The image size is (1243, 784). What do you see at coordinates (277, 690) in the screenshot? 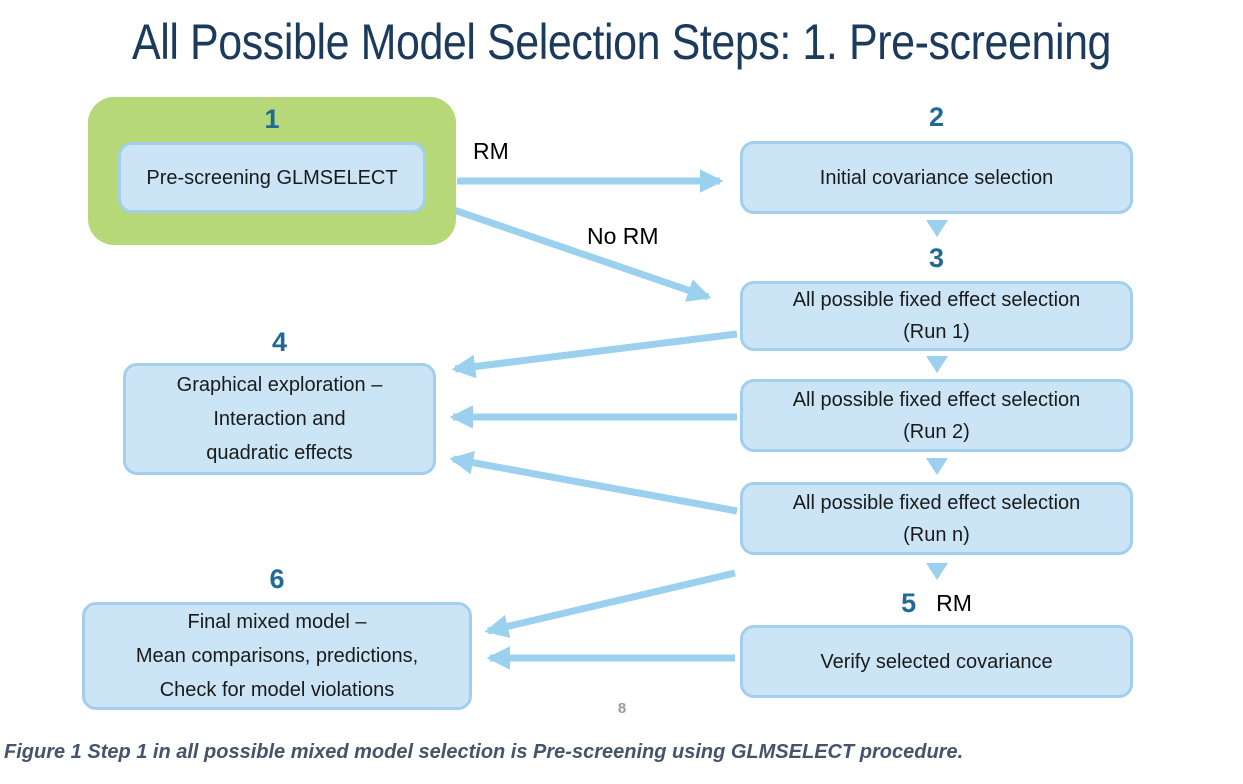
I see `step6-line3: Check for model violations` at bounding box center [277, 690].